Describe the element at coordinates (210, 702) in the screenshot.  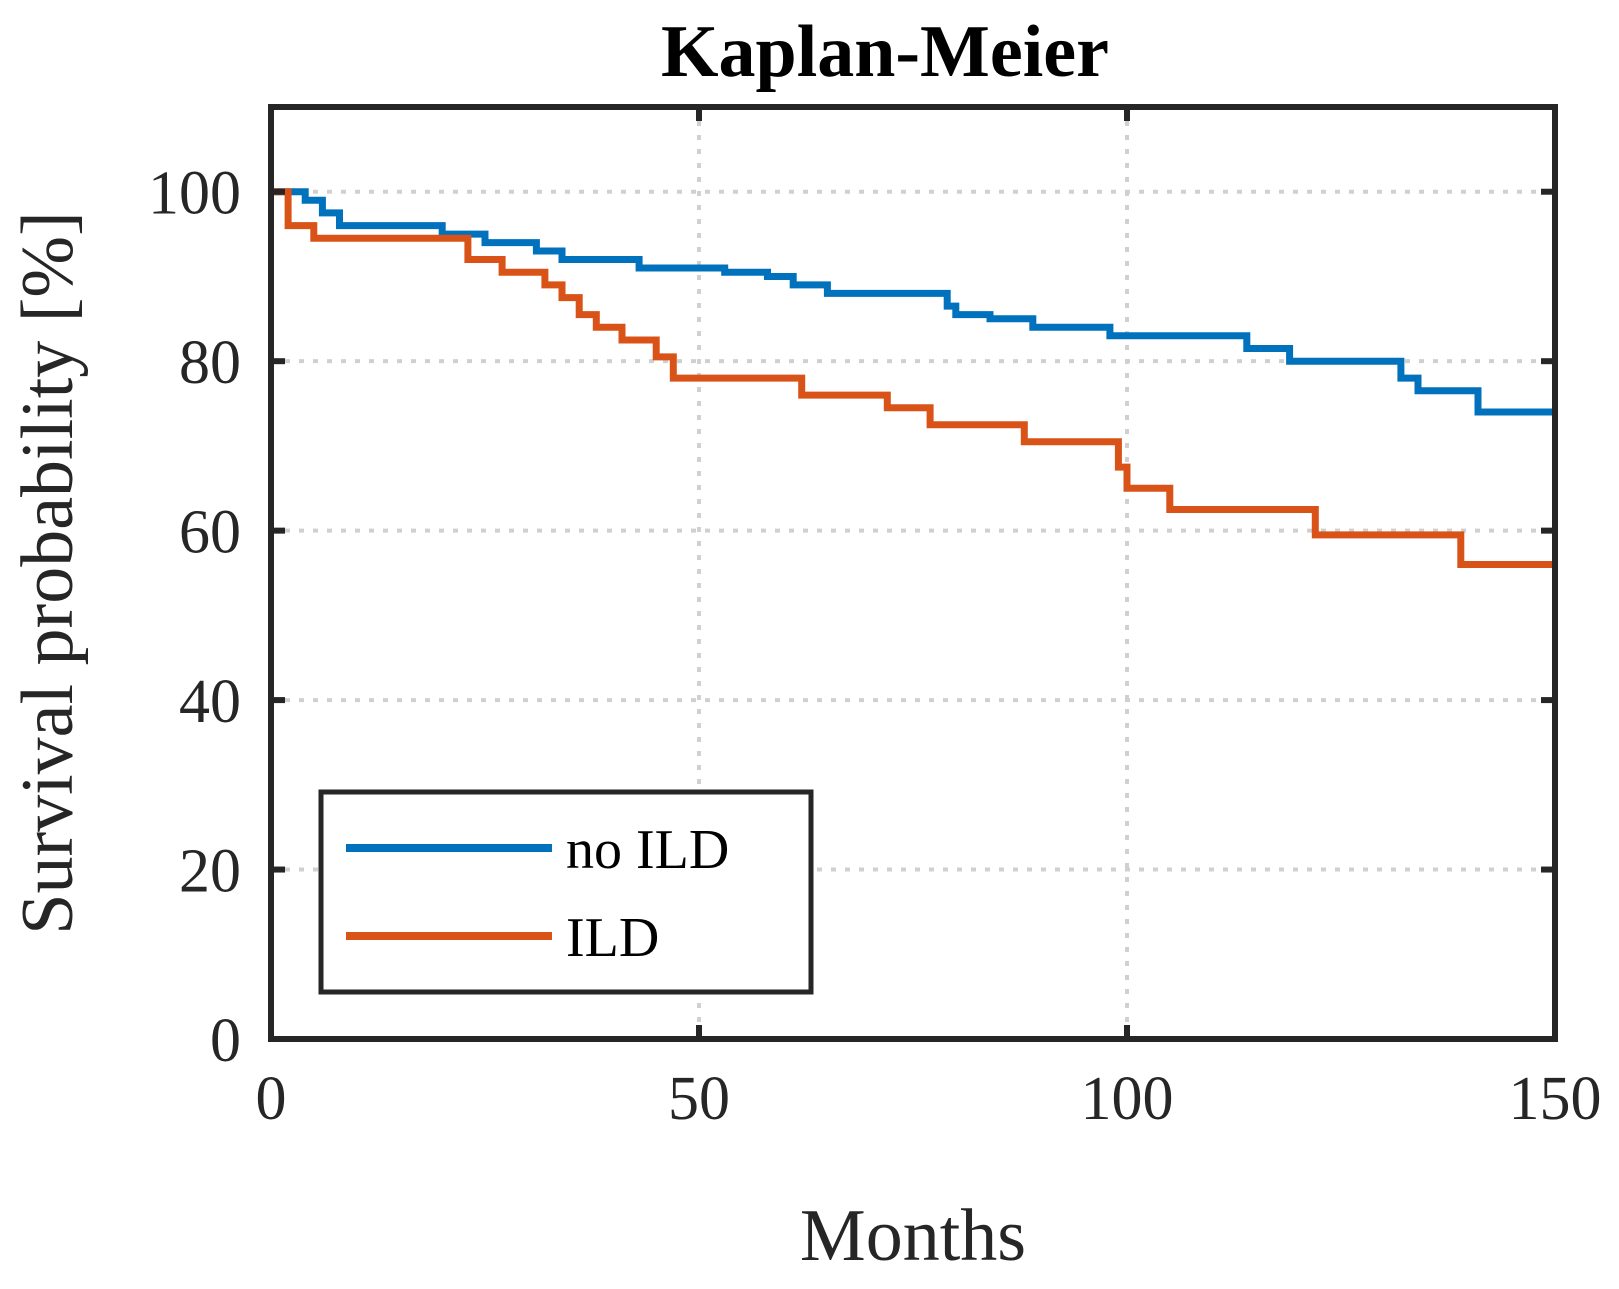
I see `y-tick-label-40: 40` at that location.